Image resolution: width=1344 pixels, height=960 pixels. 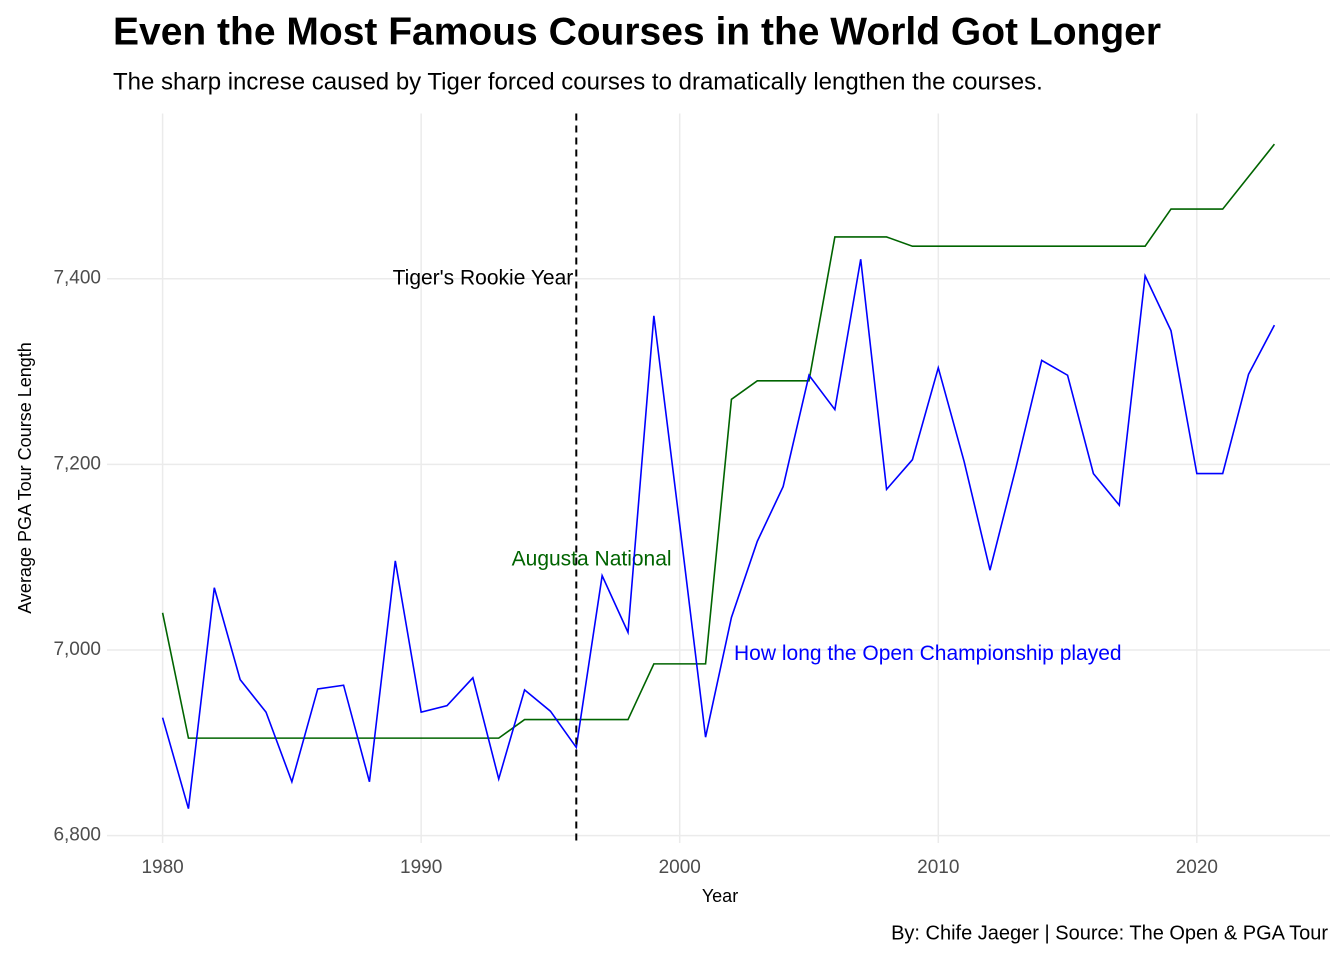 What do you see at coordinates (77, 278) in the screenshot?
I see `y-tick-label: 7,400` at bounding box center [77, 278].